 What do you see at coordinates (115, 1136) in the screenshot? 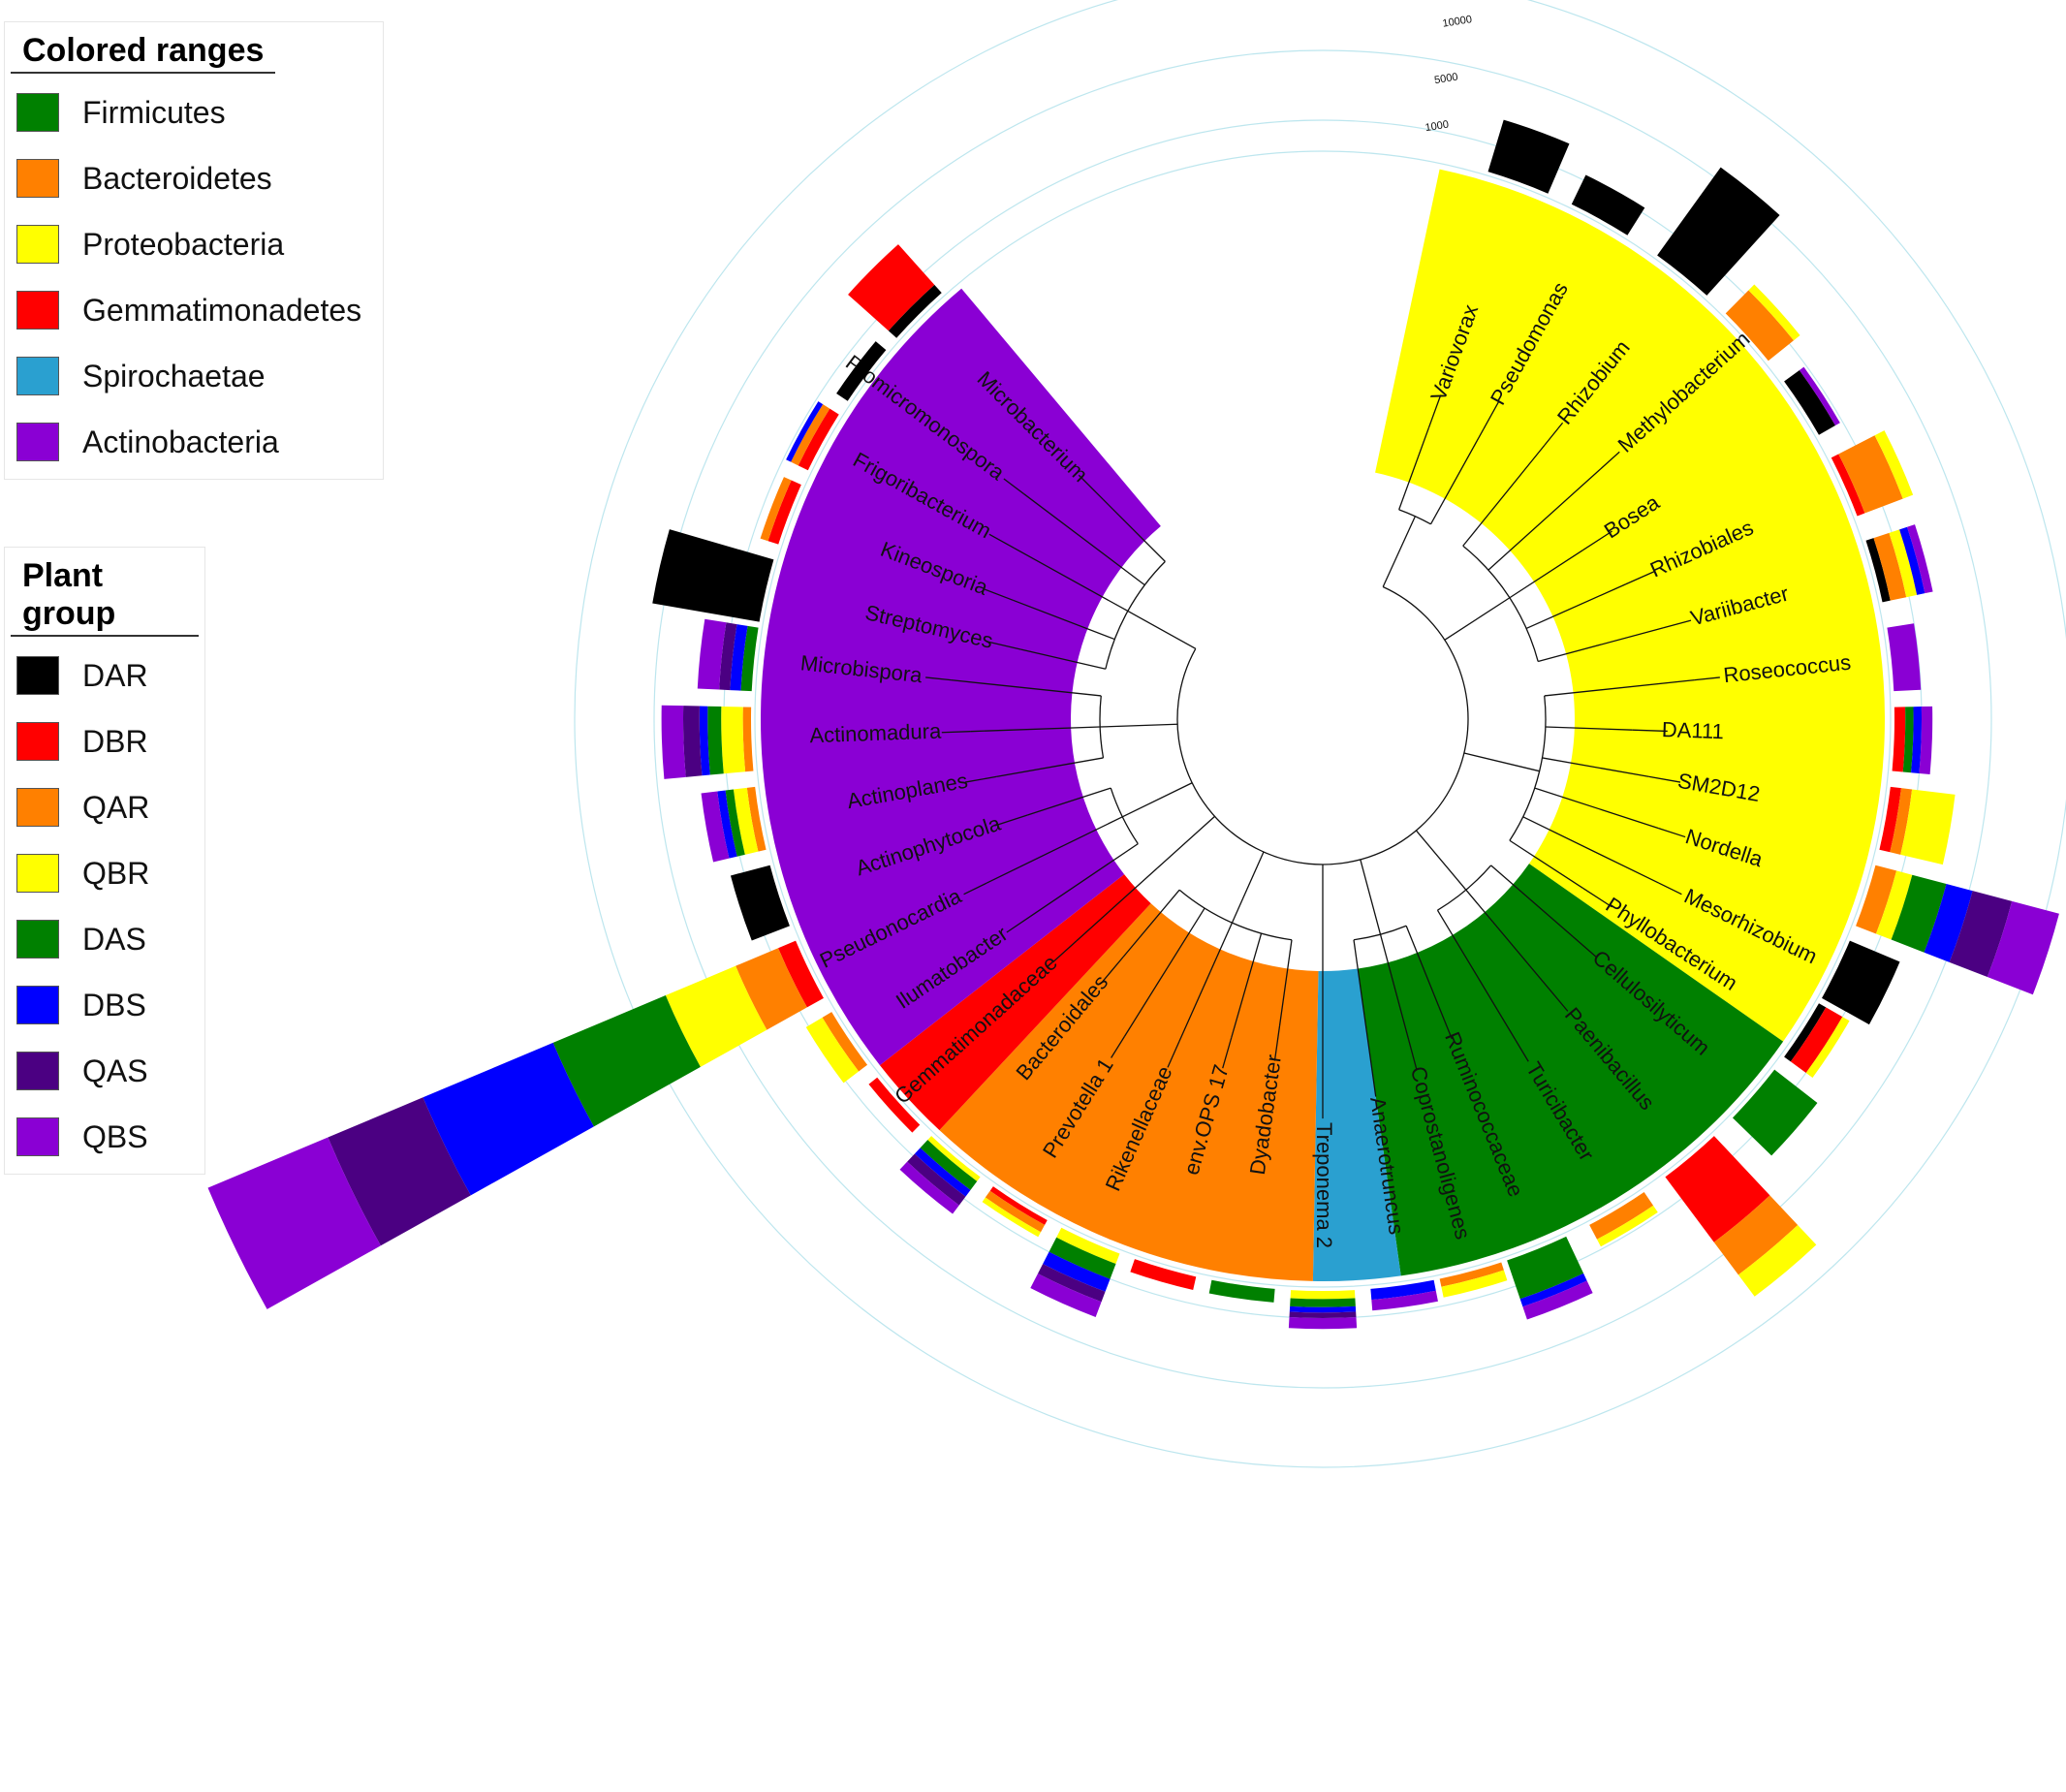
I see `plant-group-legend-label: QBS` at bounding box center [115, 1136].